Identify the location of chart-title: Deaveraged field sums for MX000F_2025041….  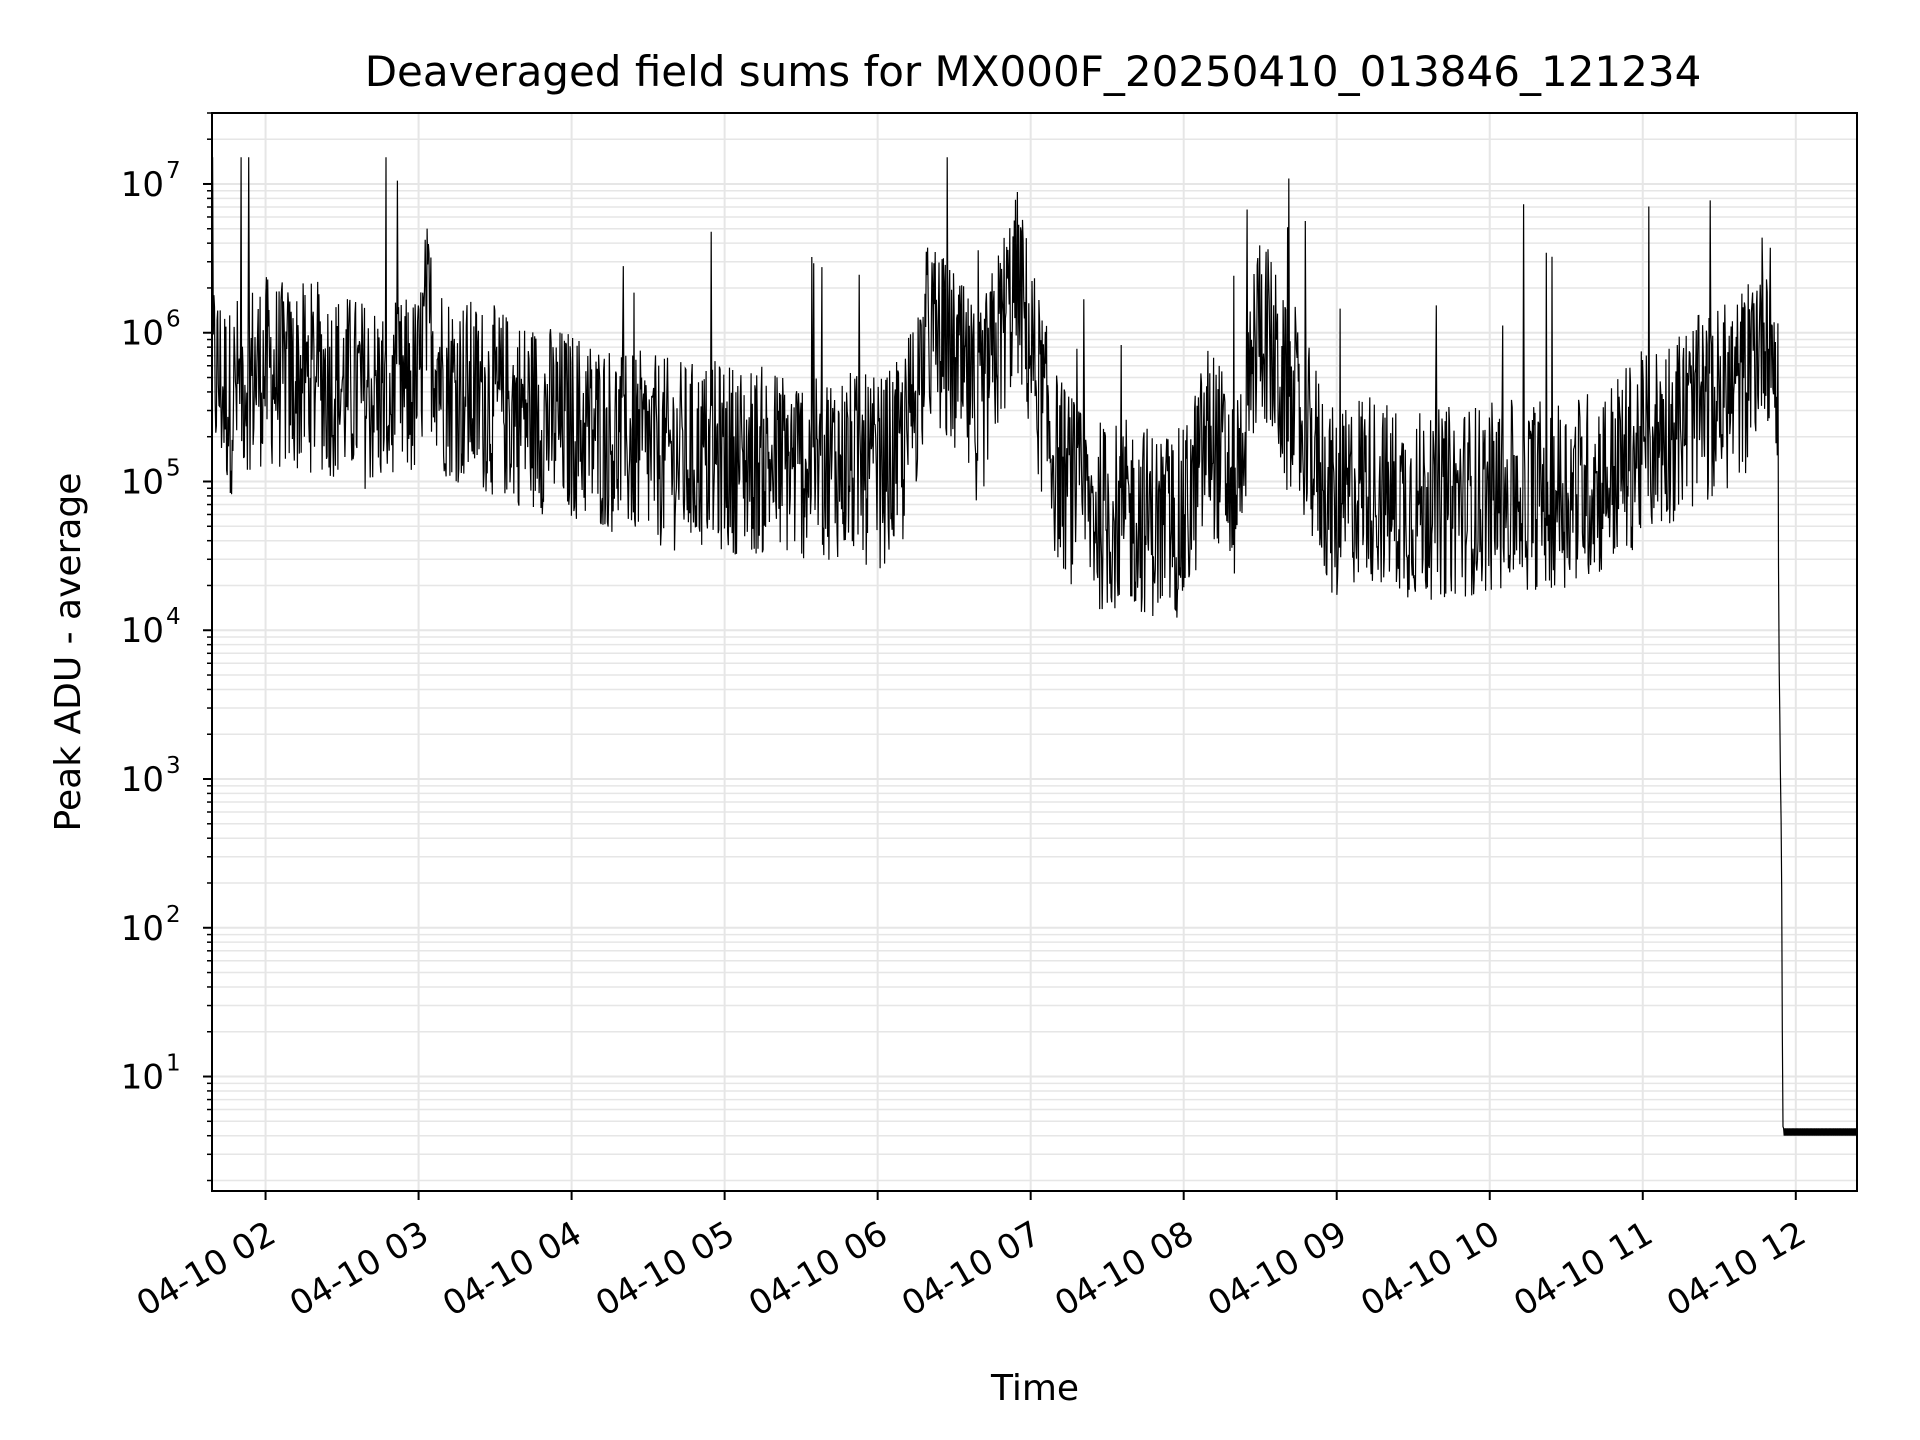
(1033, 71).